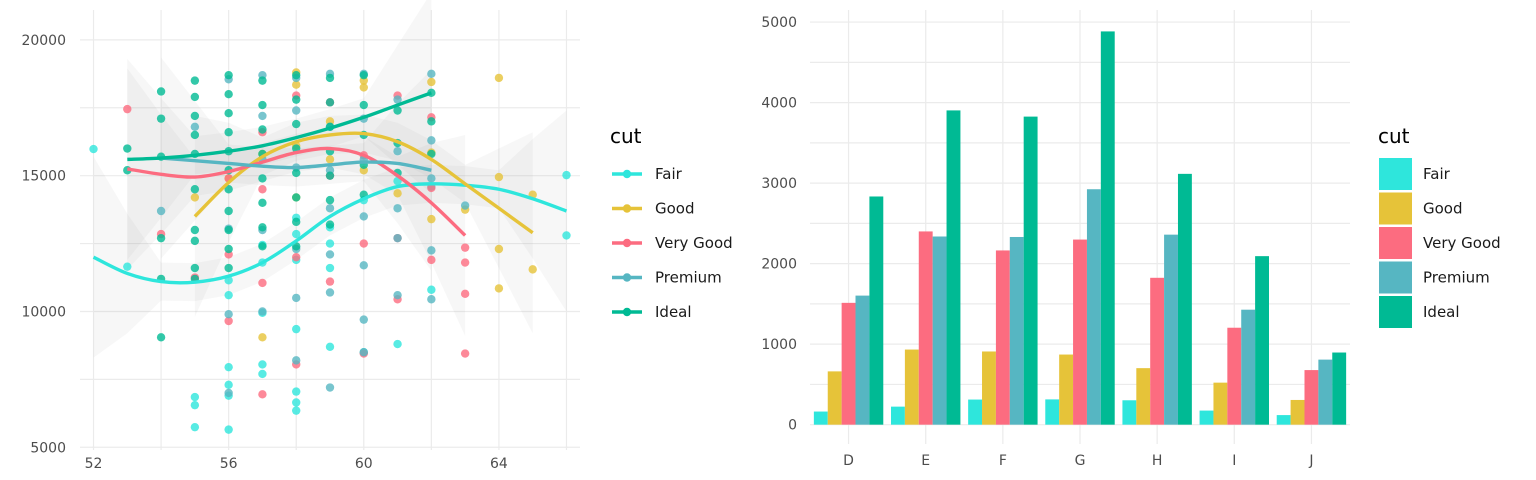 This screenshot has width=1536, height=480. I want to click on scatter-y-tick-label: 20000, so click(43, 41).